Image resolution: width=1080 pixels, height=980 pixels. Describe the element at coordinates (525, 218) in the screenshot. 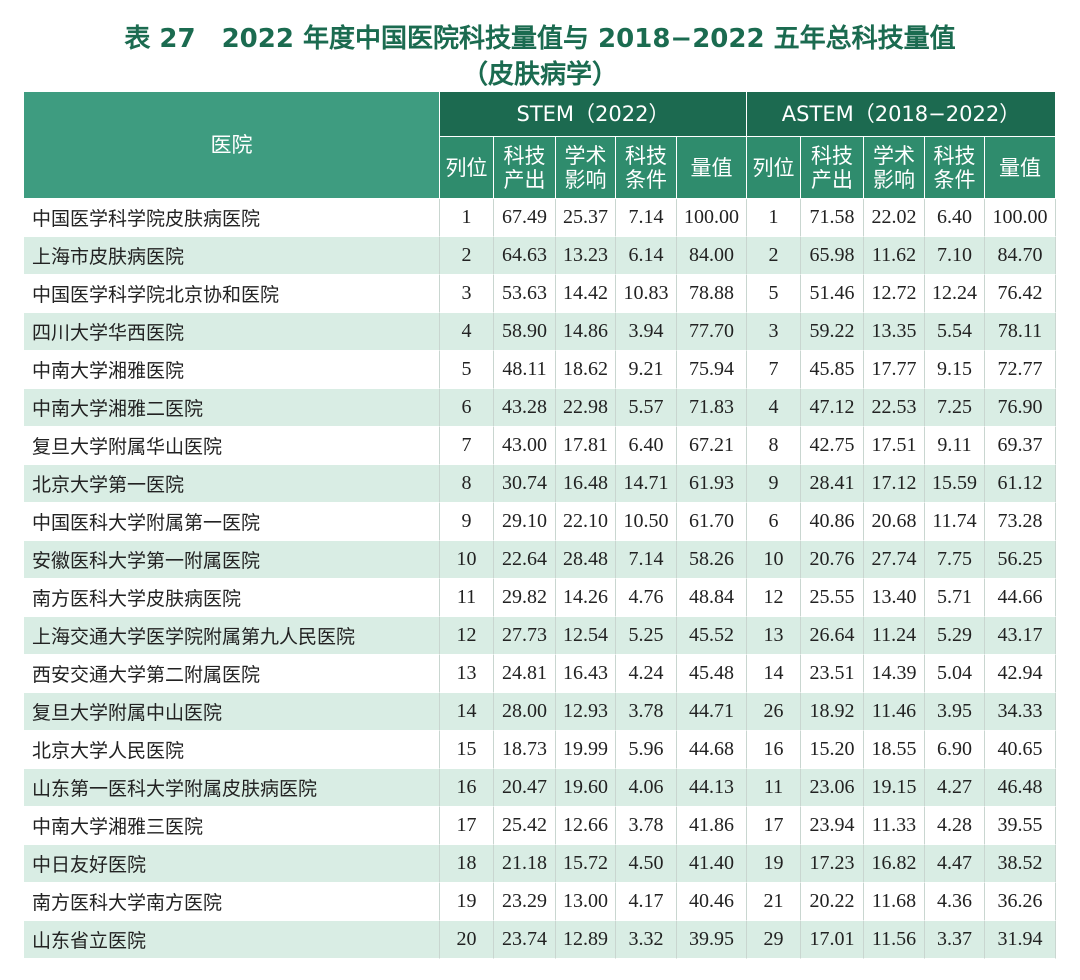

I see `table-cell: 67.49` at that location.